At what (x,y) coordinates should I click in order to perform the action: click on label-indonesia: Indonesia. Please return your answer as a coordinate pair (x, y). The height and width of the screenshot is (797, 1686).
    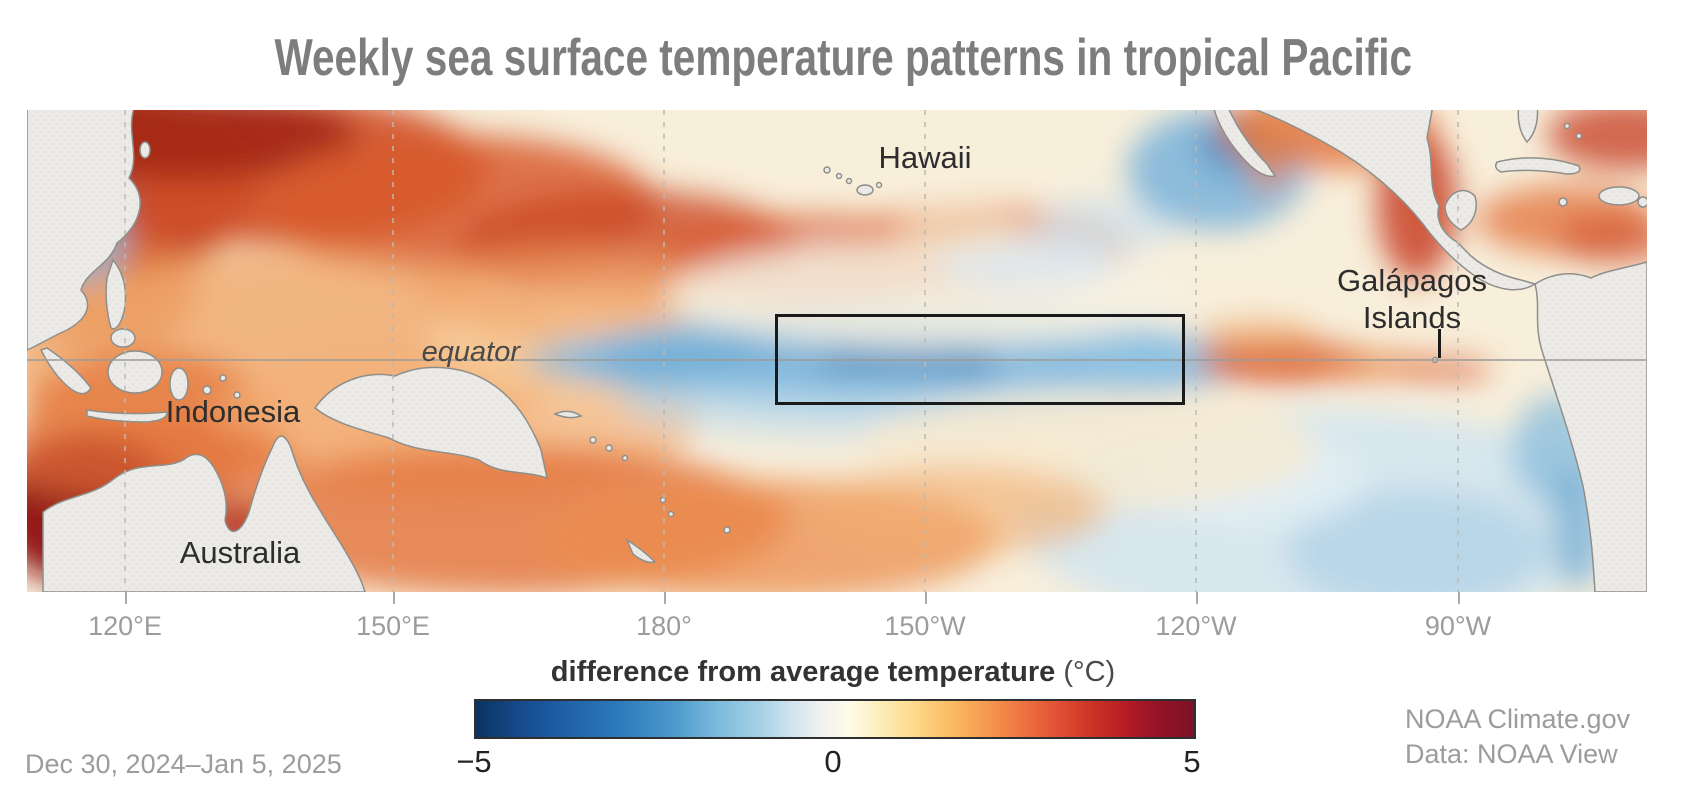
    Looking at the image, I should click on (233, 411).